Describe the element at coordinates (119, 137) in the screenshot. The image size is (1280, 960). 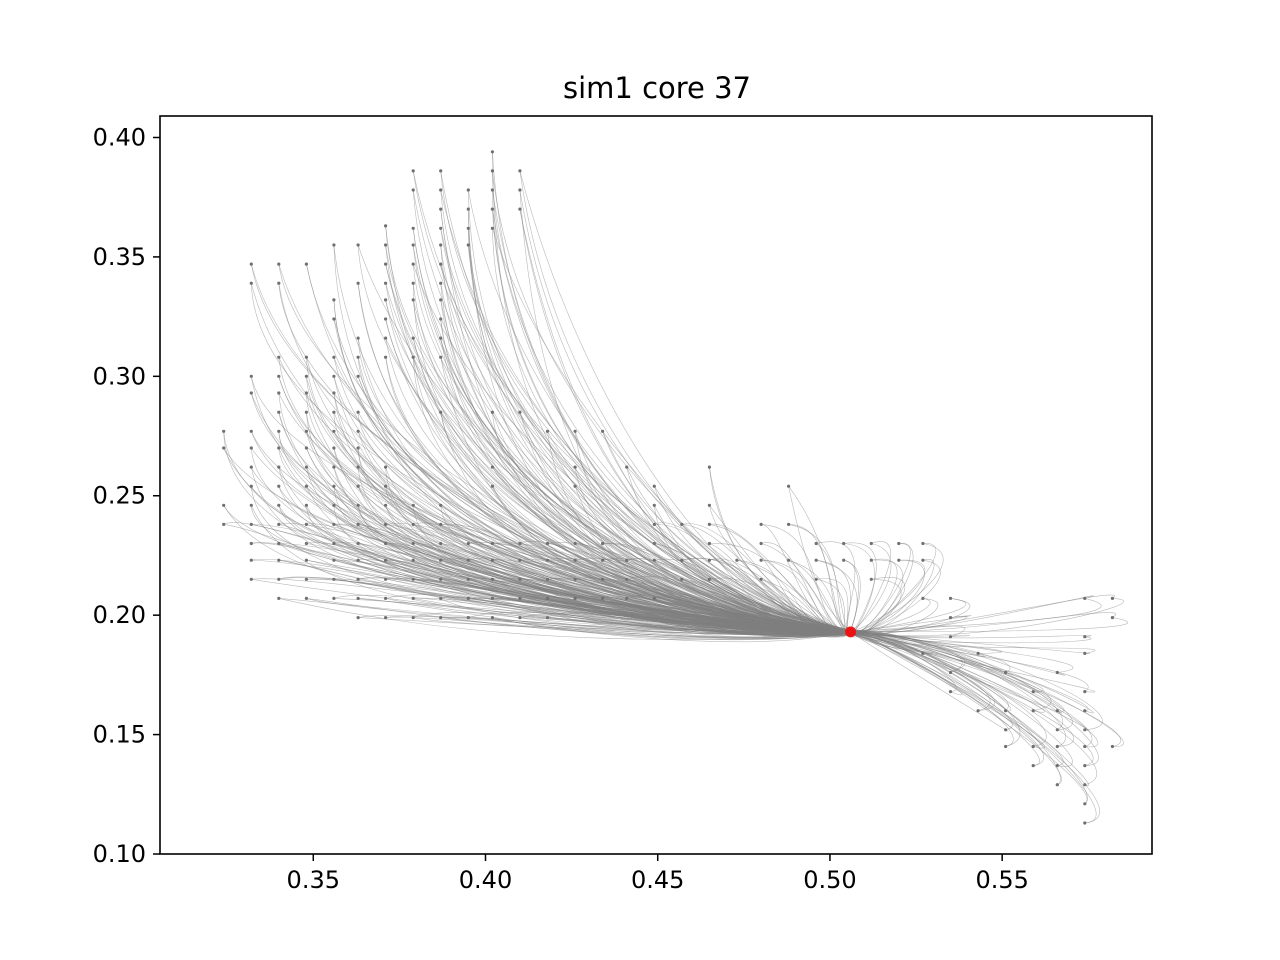
I see `y-tick-label: 0.40` at that location.